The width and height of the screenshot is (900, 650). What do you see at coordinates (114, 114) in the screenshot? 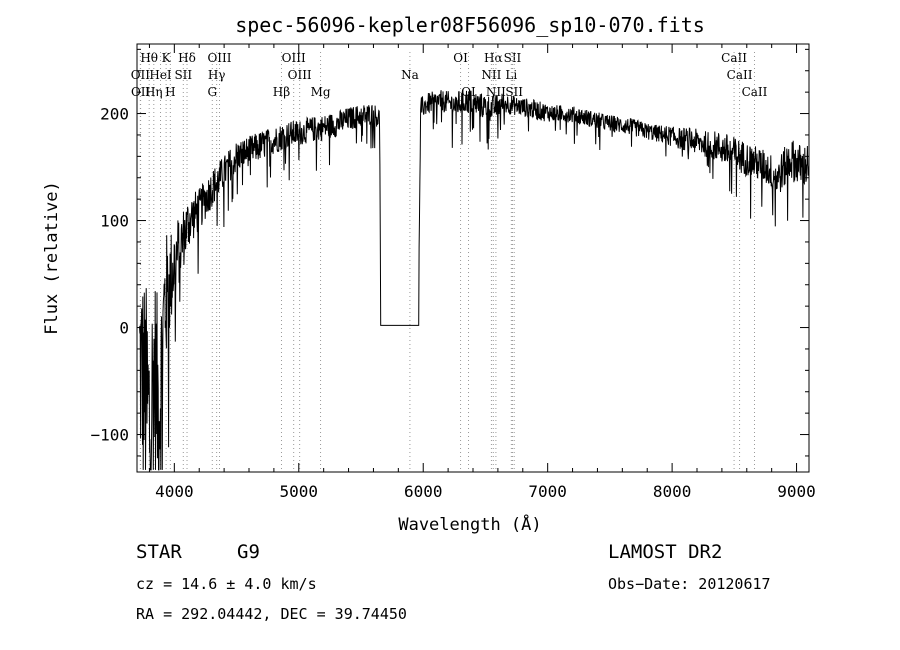
I see `y-tick-label: 200` at bounding box center [114, 114].